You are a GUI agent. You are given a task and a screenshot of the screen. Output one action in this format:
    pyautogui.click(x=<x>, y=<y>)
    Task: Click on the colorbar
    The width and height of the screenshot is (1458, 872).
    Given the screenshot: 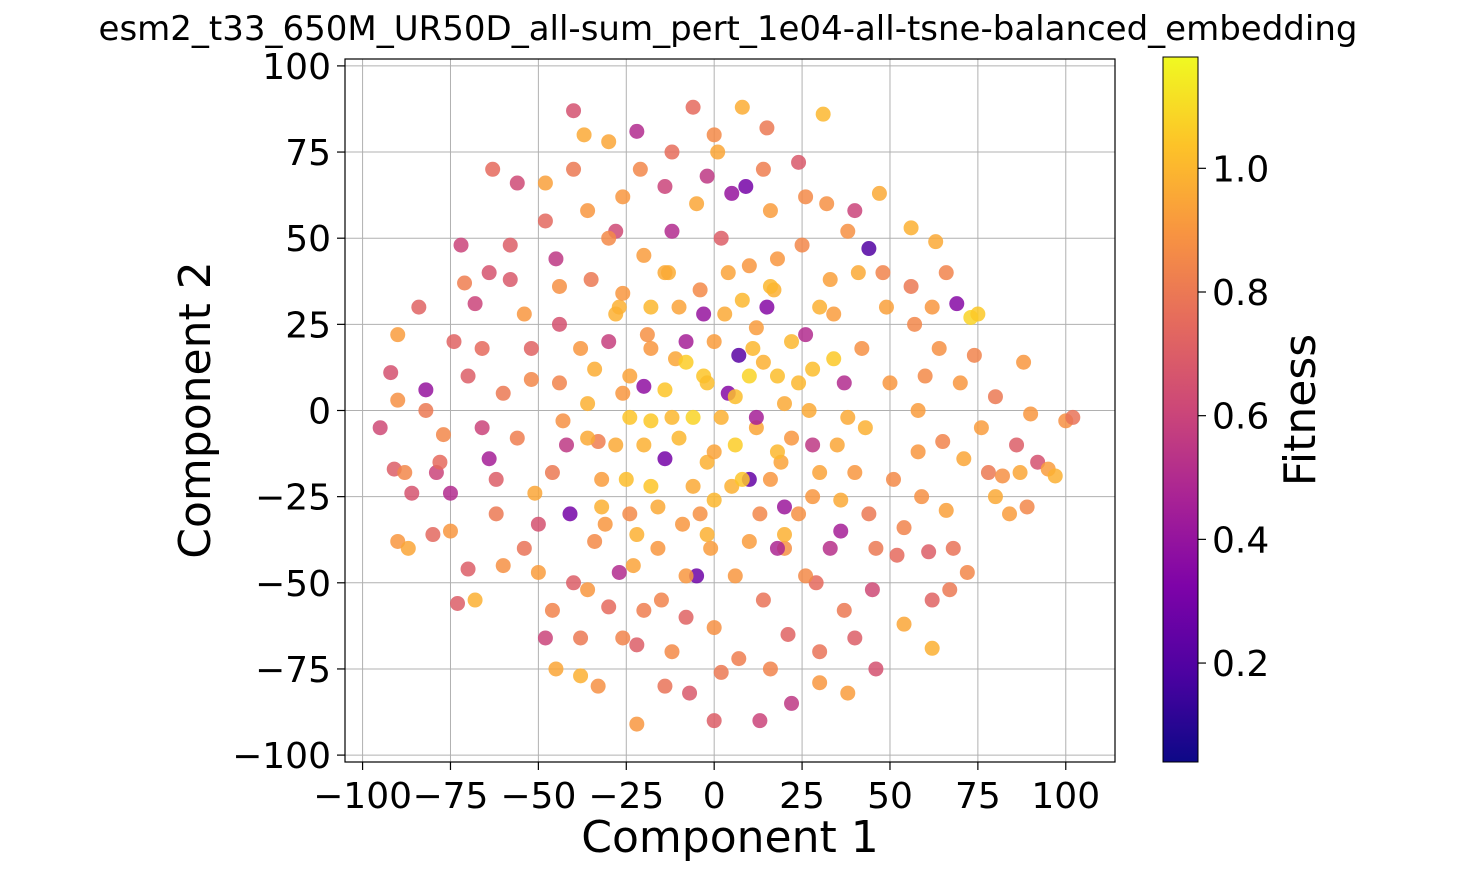 What is the action you would take?
    pyautogui.click(x=1180, y=409)
    